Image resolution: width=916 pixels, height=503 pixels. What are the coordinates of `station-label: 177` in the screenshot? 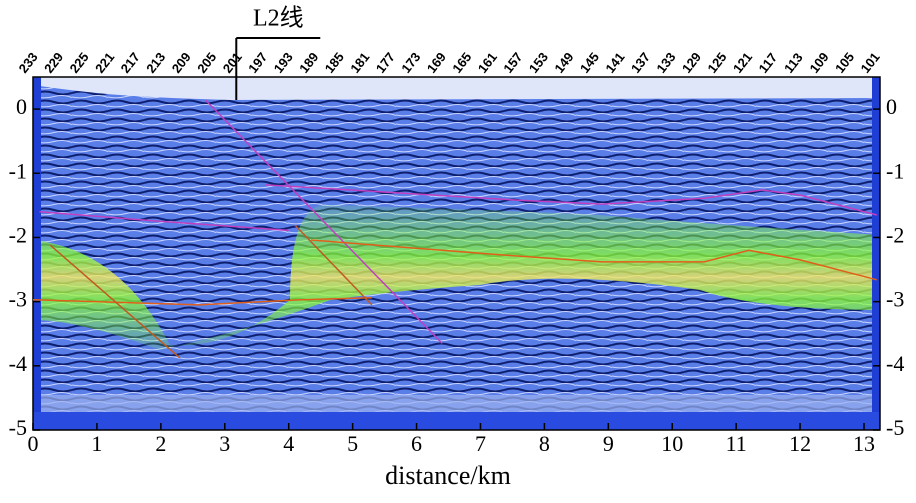 It's located at (385, 63).